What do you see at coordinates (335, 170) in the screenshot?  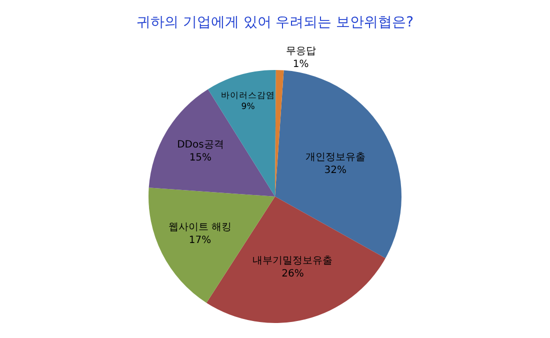 I see `data-label: 32%` at bounding box center [335, 170].